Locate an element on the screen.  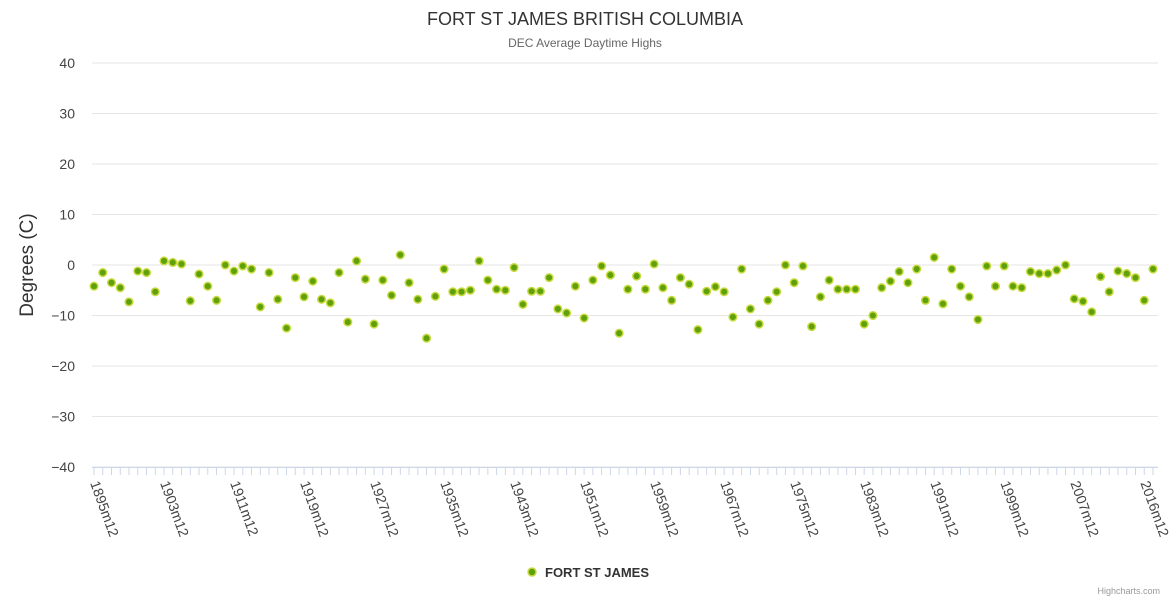
legend-item-fort-st-james: FORT ST JAMES is located at coordinates (597, 572).